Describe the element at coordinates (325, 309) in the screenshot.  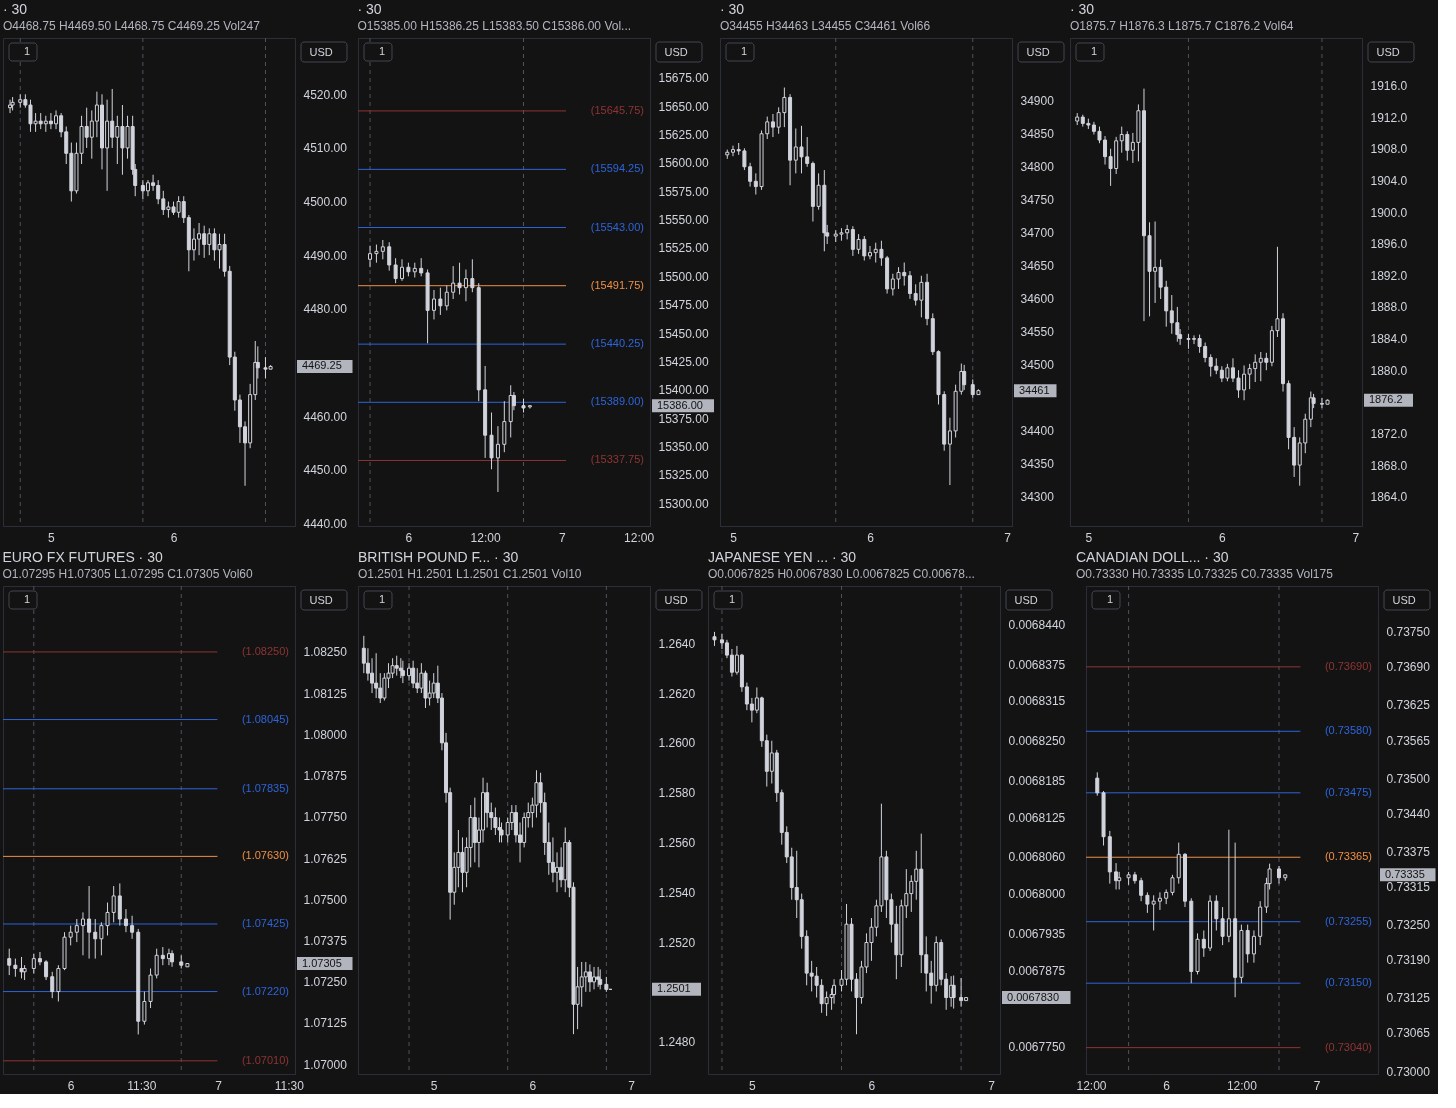
I see `y-tick-label: 4480.00` at that location.